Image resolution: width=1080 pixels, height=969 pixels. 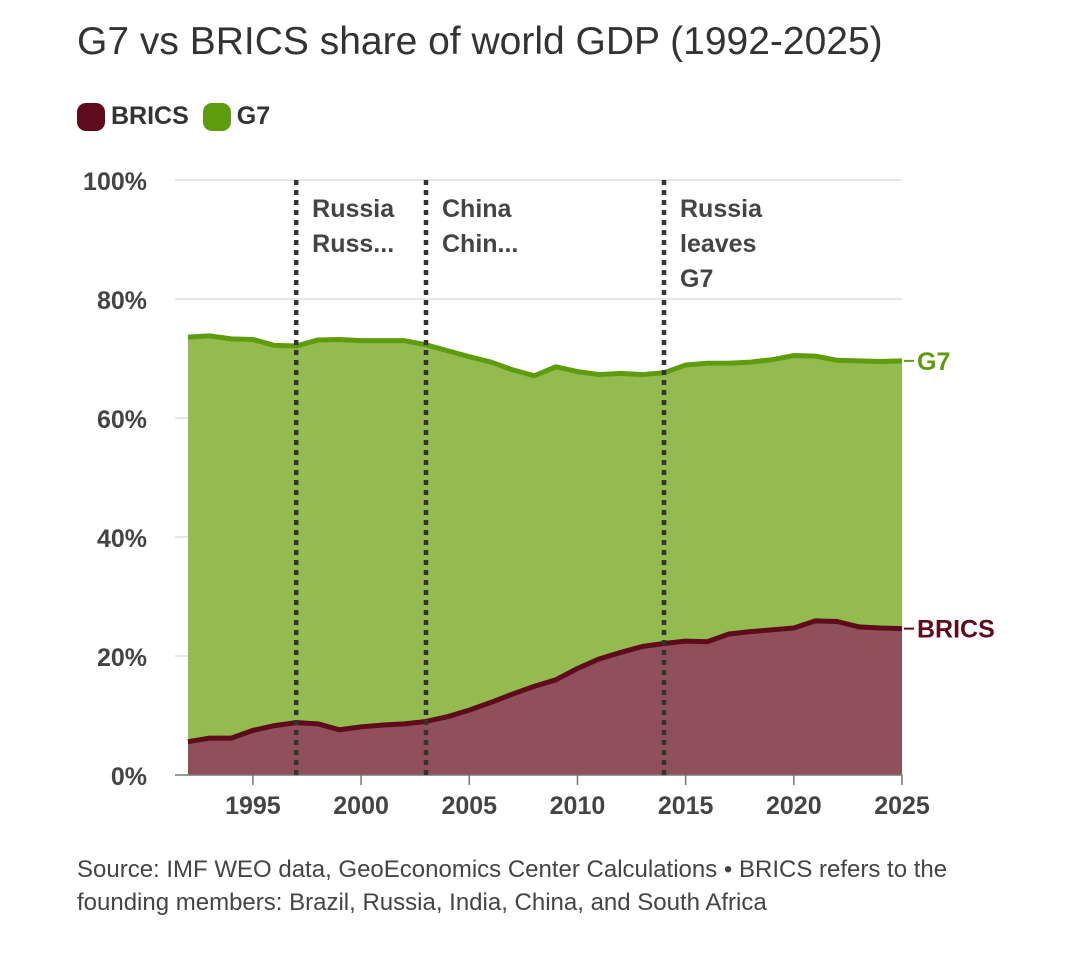 What do you see at coordinates (578, 806) in the screenshot?
I see `x-tick-label: 2010` at bounding box center [578, 806].